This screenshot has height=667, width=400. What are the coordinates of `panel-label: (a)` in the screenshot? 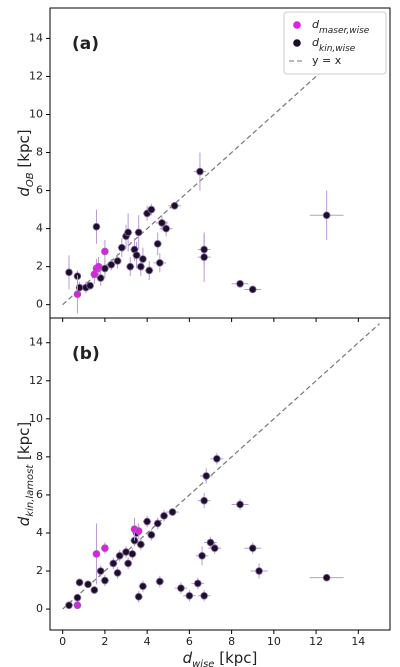 It's located at (85, 44).